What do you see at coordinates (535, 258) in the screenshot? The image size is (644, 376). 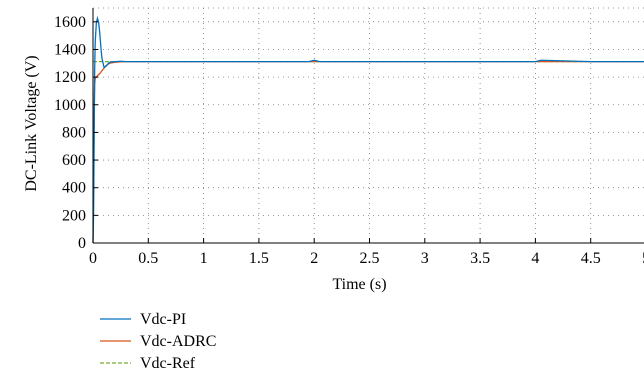 I see `x-tick-label: 4` at bounding box center [535, 258].